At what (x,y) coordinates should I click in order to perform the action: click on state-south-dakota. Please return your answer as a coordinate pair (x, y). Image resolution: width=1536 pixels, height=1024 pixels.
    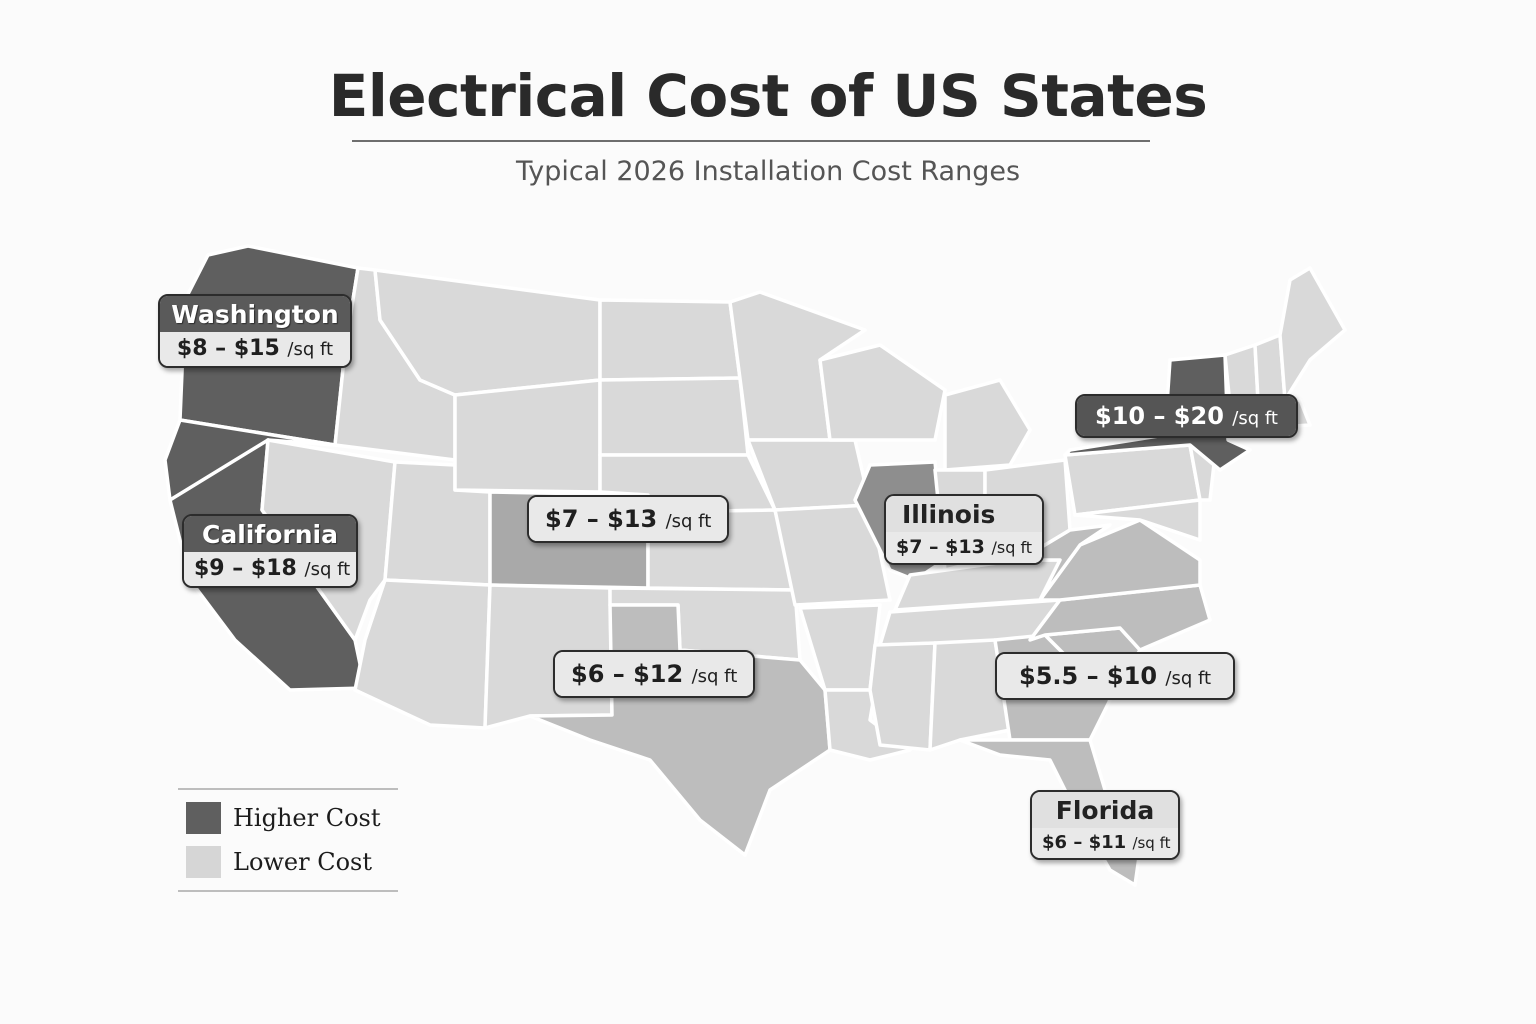
    Looking at the image, I should click on (674, 416).